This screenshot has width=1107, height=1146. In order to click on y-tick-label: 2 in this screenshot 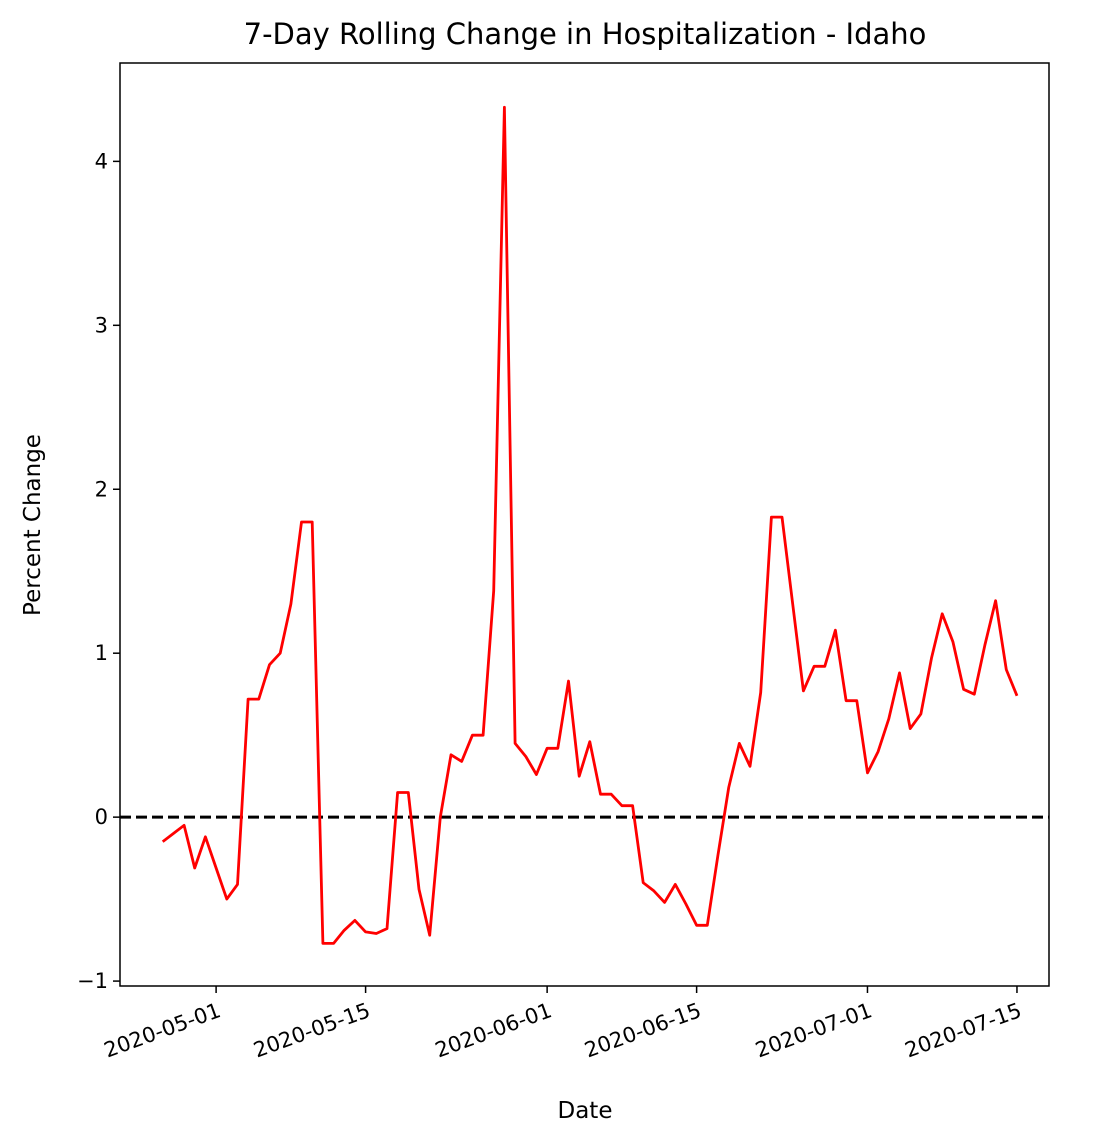, I will do `click(101, 489)`.